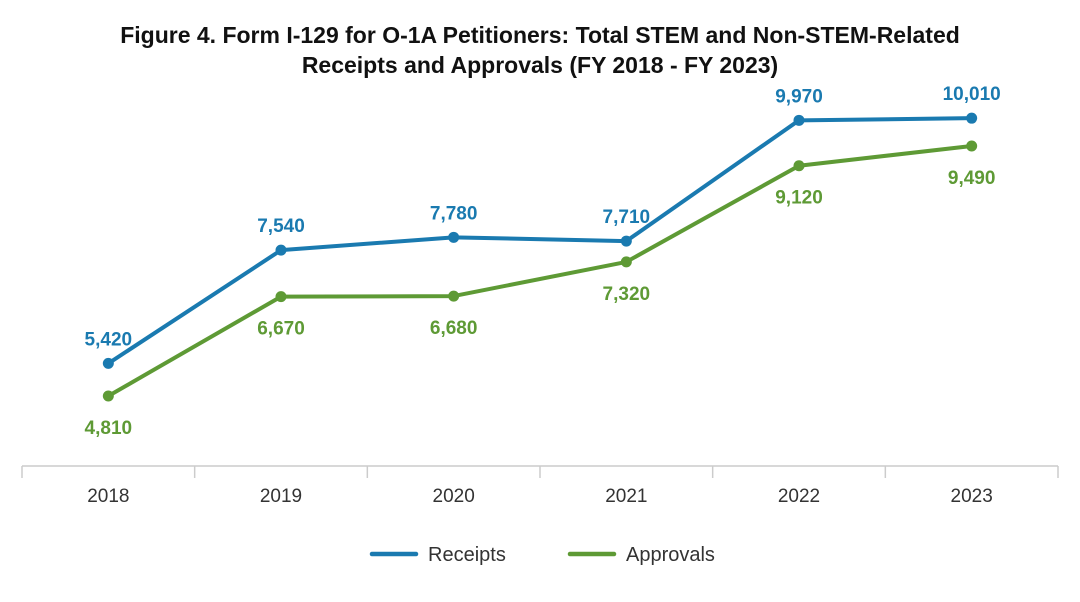 Image resolution: width=1080 pixels, height=602 pixels. I want to click on receipts-data-label-2018: 5,420, so click(109, 339).